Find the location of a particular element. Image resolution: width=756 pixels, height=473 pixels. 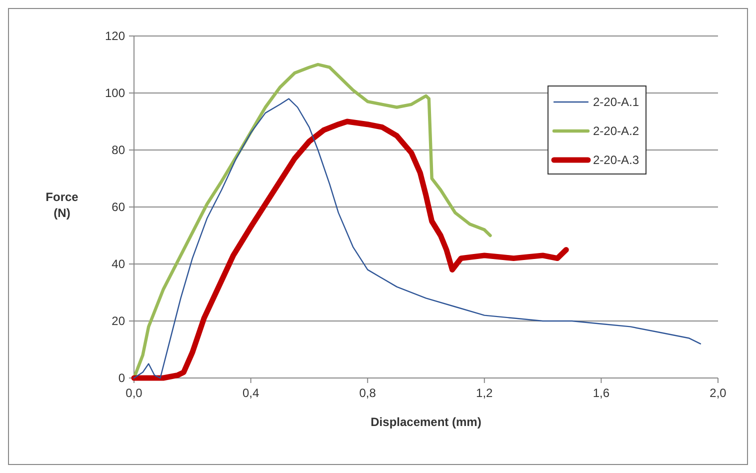

y-tick-label: 120 is located at coordinates (115, 36).